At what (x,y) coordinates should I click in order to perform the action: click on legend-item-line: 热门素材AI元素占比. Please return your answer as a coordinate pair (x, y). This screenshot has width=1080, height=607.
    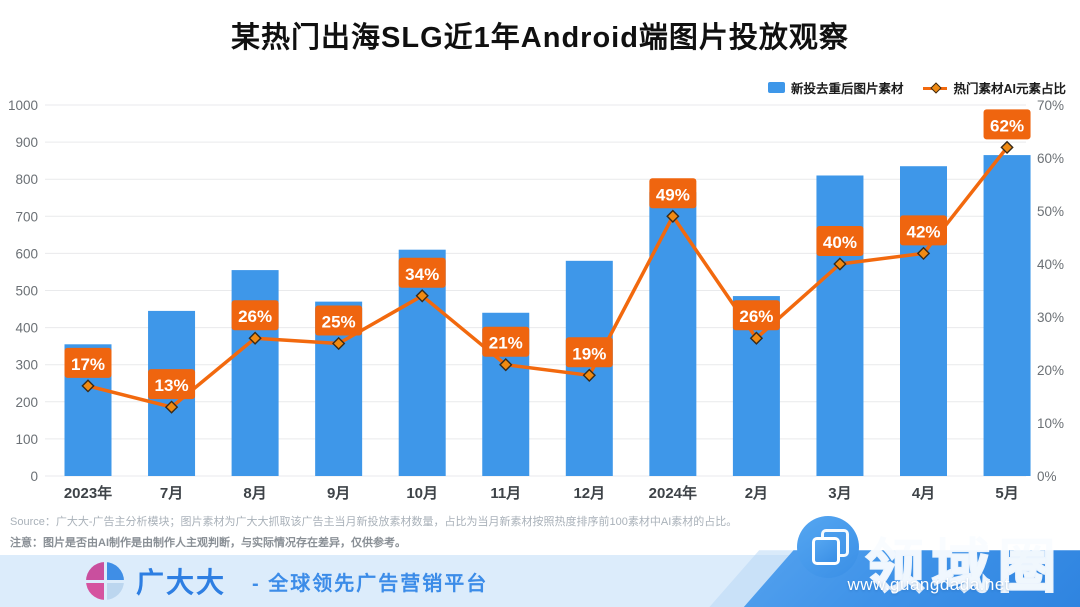
    Looking at the image, I should click on (994, 87).